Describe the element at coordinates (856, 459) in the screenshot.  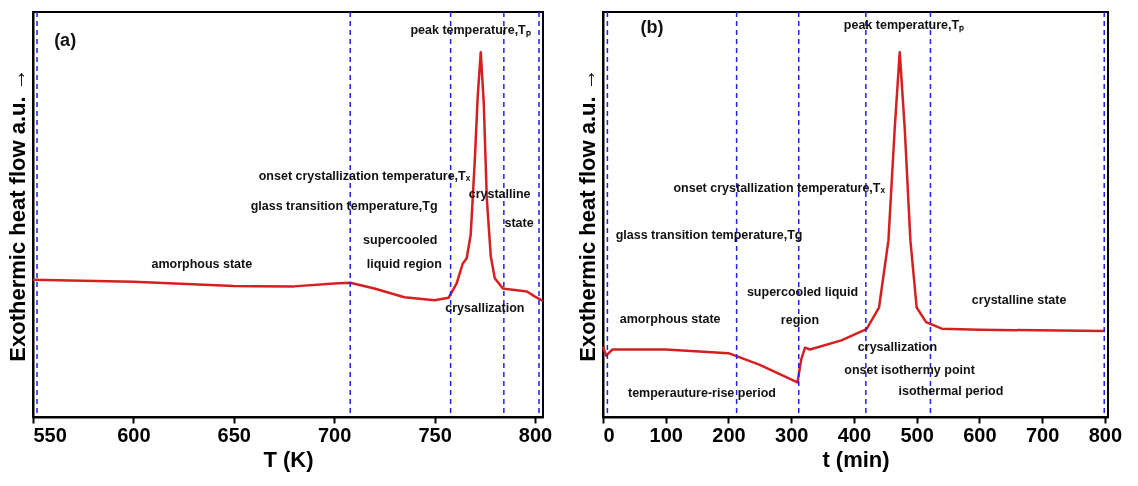
I see `x-axis-title: t (min)` at that location.